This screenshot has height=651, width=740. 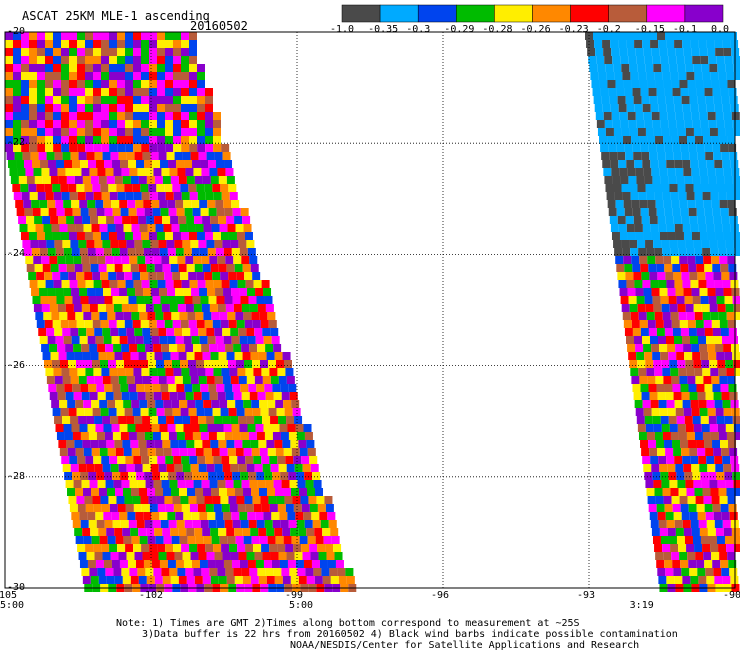 I want to click on lon-tick-label: -99, so click(x=294, y=595).